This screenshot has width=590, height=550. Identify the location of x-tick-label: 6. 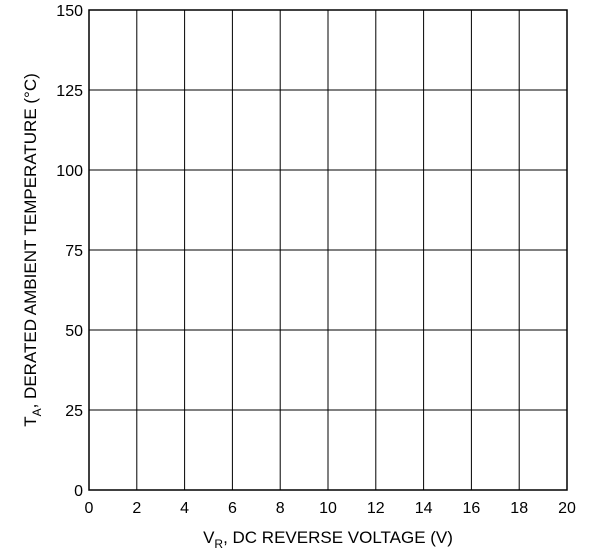
(232, 508).